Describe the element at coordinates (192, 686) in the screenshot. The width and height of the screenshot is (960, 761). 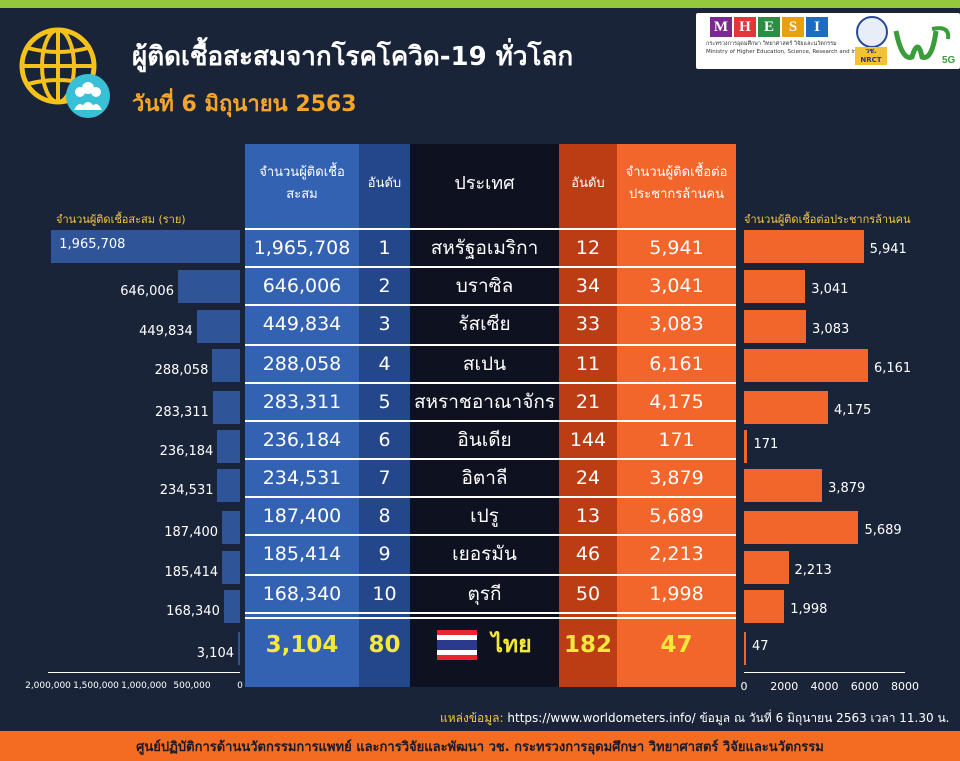
I see `left-x-tick: 500,000` at that location.